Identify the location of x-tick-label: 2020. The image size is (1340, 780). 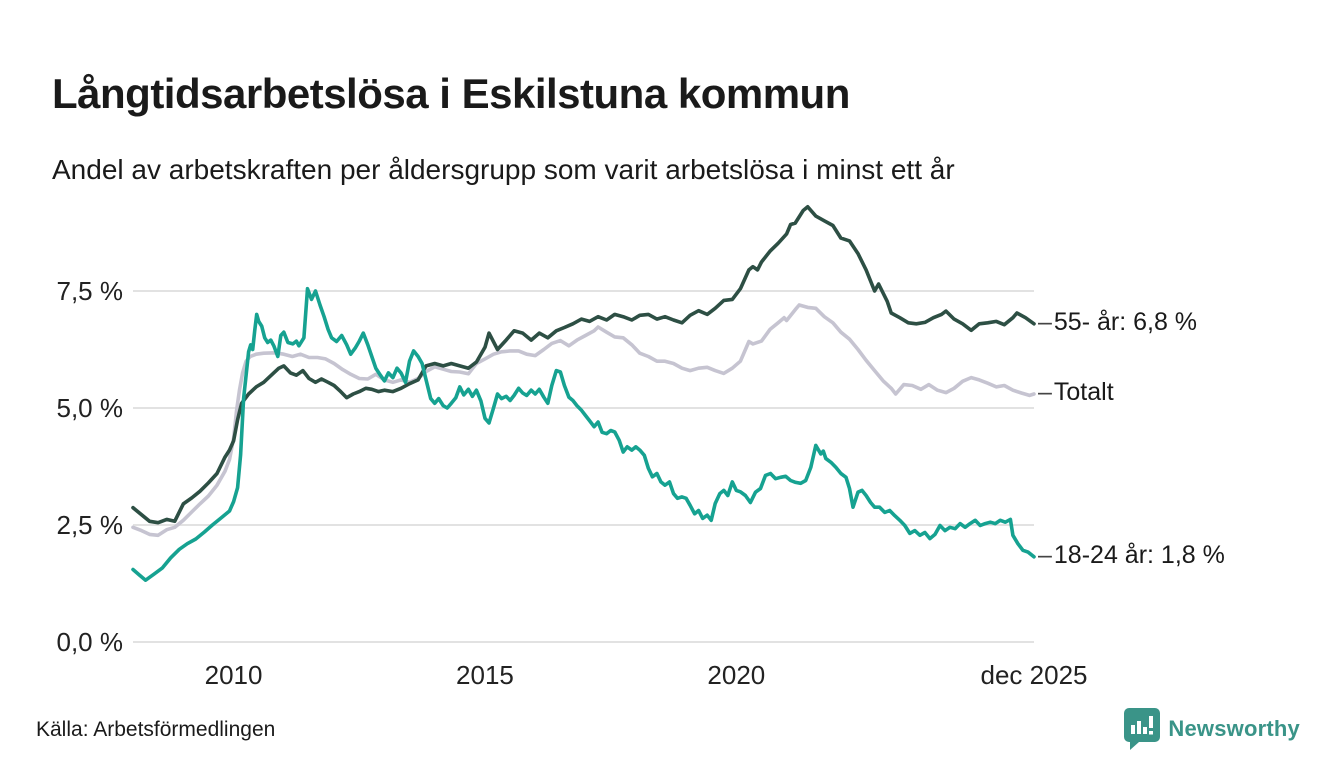
(736, 675).